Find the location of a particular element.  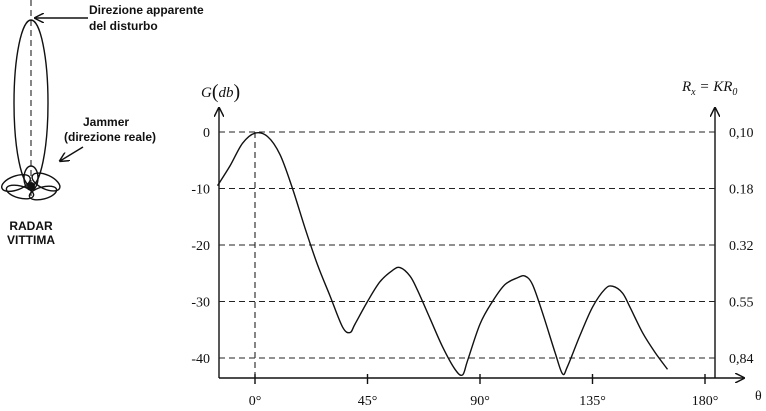

x-tick-label: 180° is located at coordinates (705, 401).